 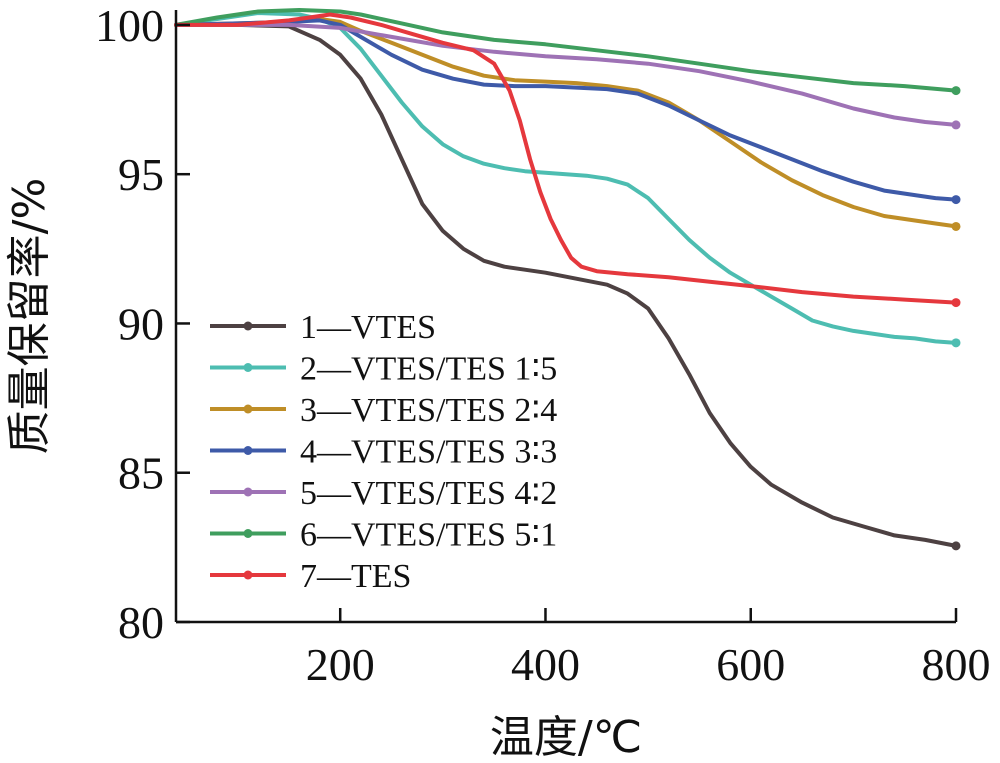 What do you see at coordinates (141, 622) in the screenshot?
I see `y-tick-label: 80` at bounding box center [141, 622].